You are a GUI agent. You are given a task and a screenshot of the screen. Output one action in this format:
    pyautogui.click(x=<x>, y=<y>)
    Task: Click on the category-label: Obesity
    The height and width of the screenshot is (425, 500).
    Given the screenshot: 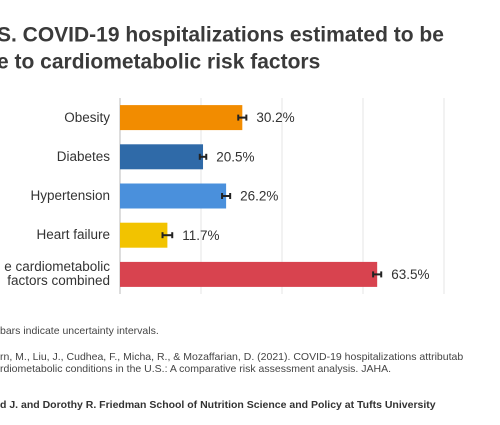 What is the action you would take?
    pyautogui.click(x=87, y=117)
    